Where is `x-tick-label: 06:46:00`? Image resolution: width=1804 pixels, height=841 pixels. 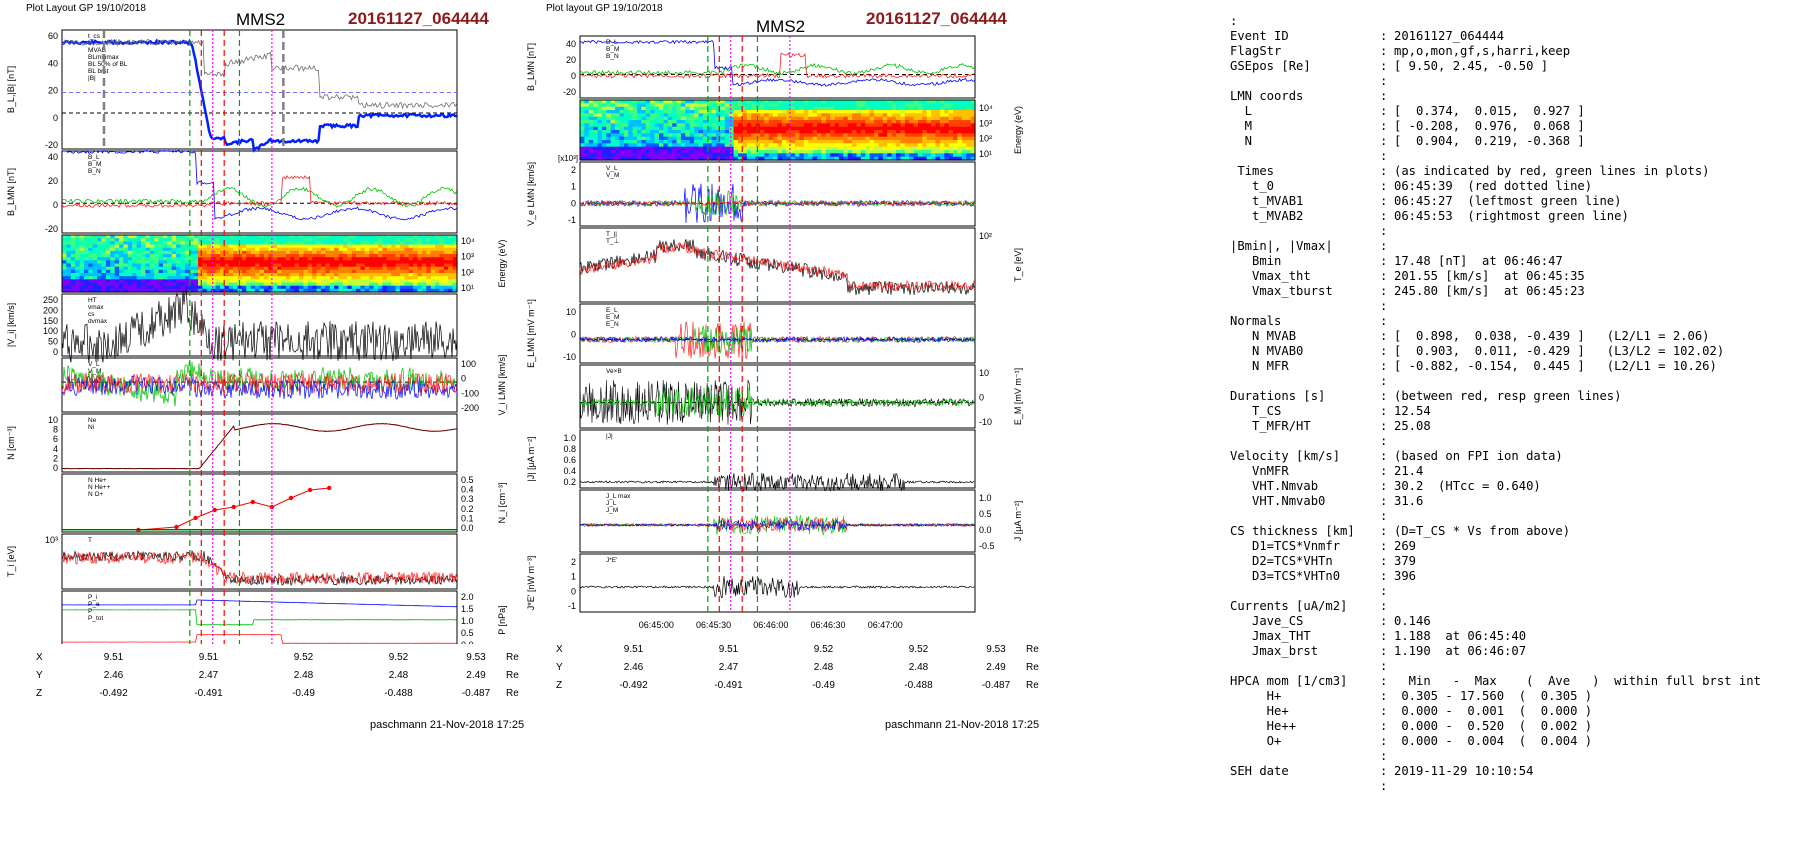 x-tick-label: 06:46:00 is located at coordinates (770, 625).